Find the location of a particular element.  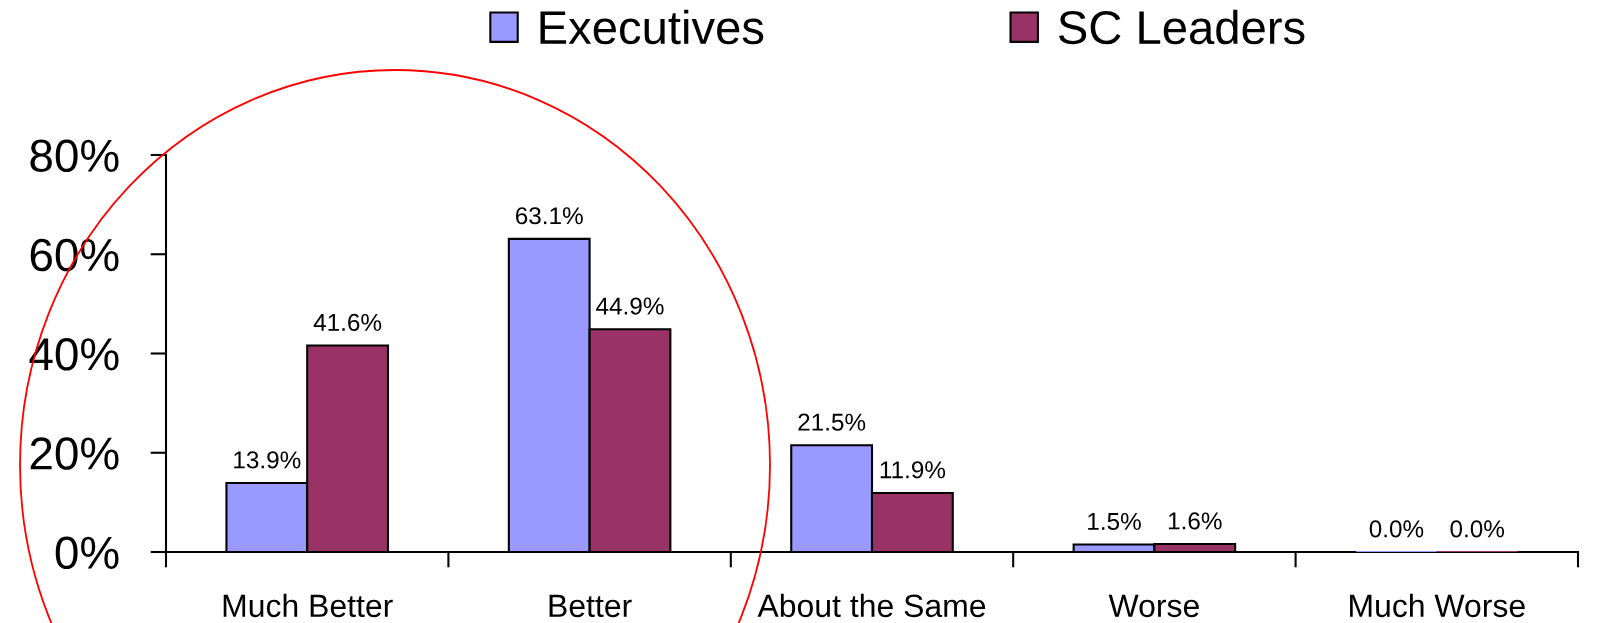

data-label: 13.9% is located at coordinates (267, 460).